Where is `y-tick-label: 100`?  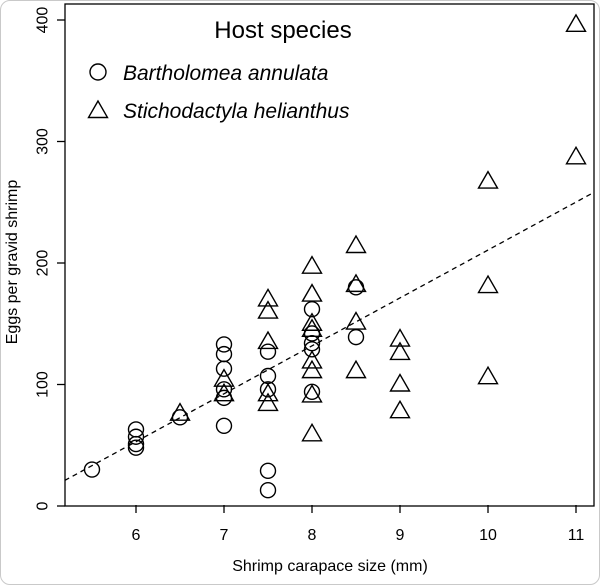
y-tick-label: 100 is located at coordinates (43, 384).